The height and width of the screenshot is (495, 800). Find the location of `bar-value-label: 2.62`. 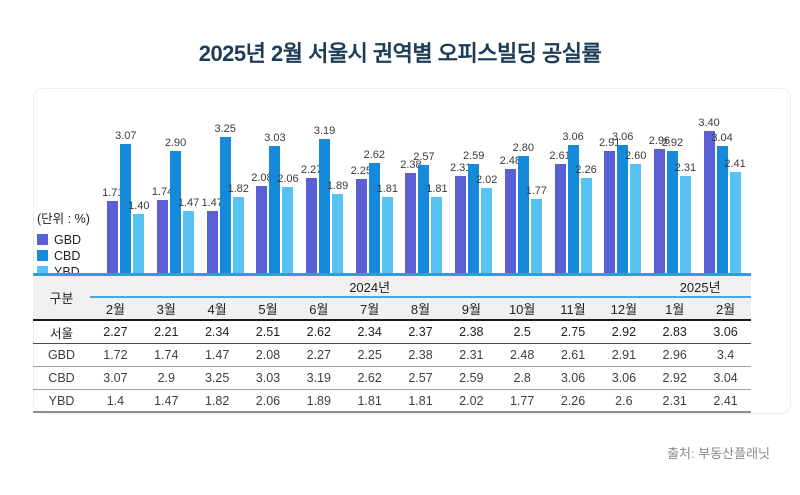

bar-value-label: 2.62 is located at coordinates (374, 155).